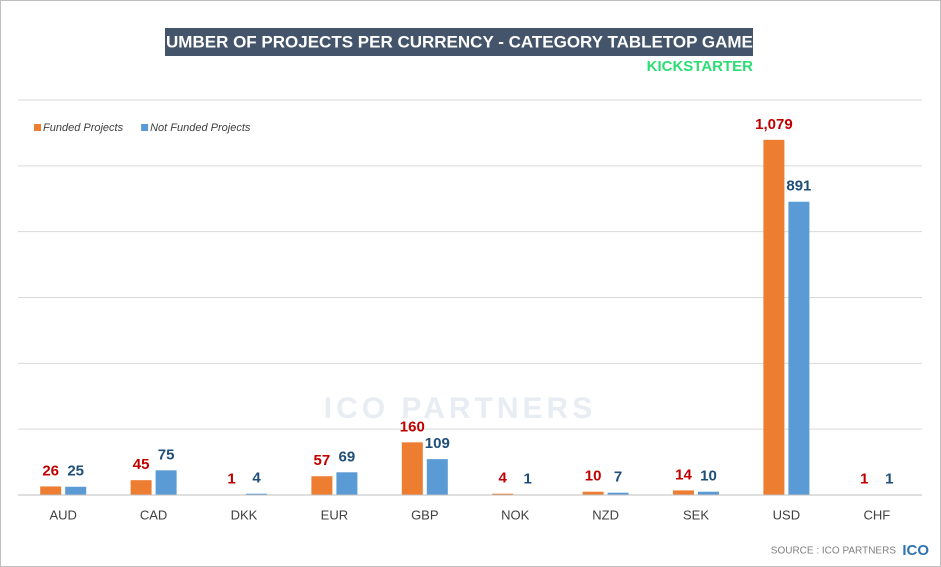  Describe the element at coordinates (460, 408) in the screenshot. I see `watermark: ICO PARTNERS` at that location.